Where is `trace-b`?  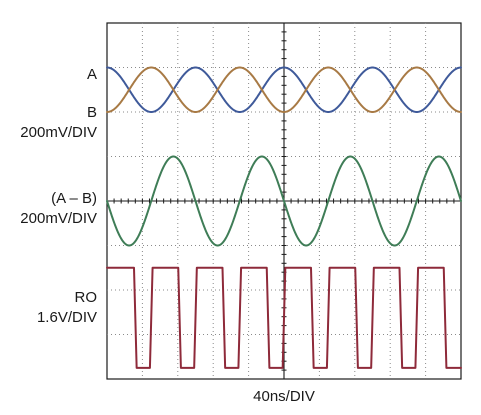 trace-b is located at coordinates (284, 89).